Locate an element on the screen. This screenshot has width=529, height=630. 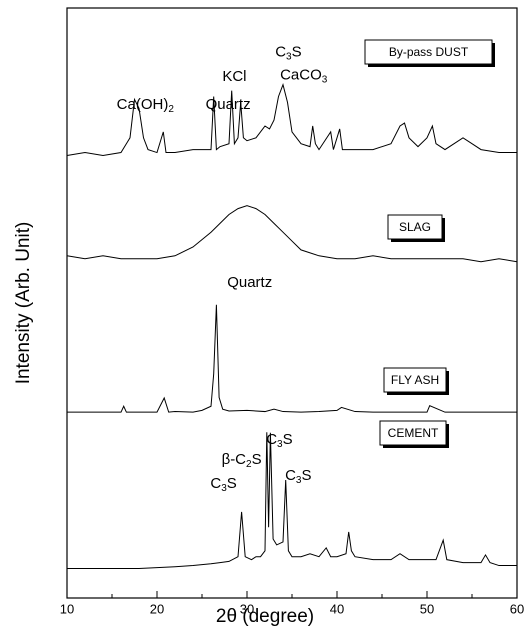
peak-label: β-C2S is located at coordinates (242, 460).